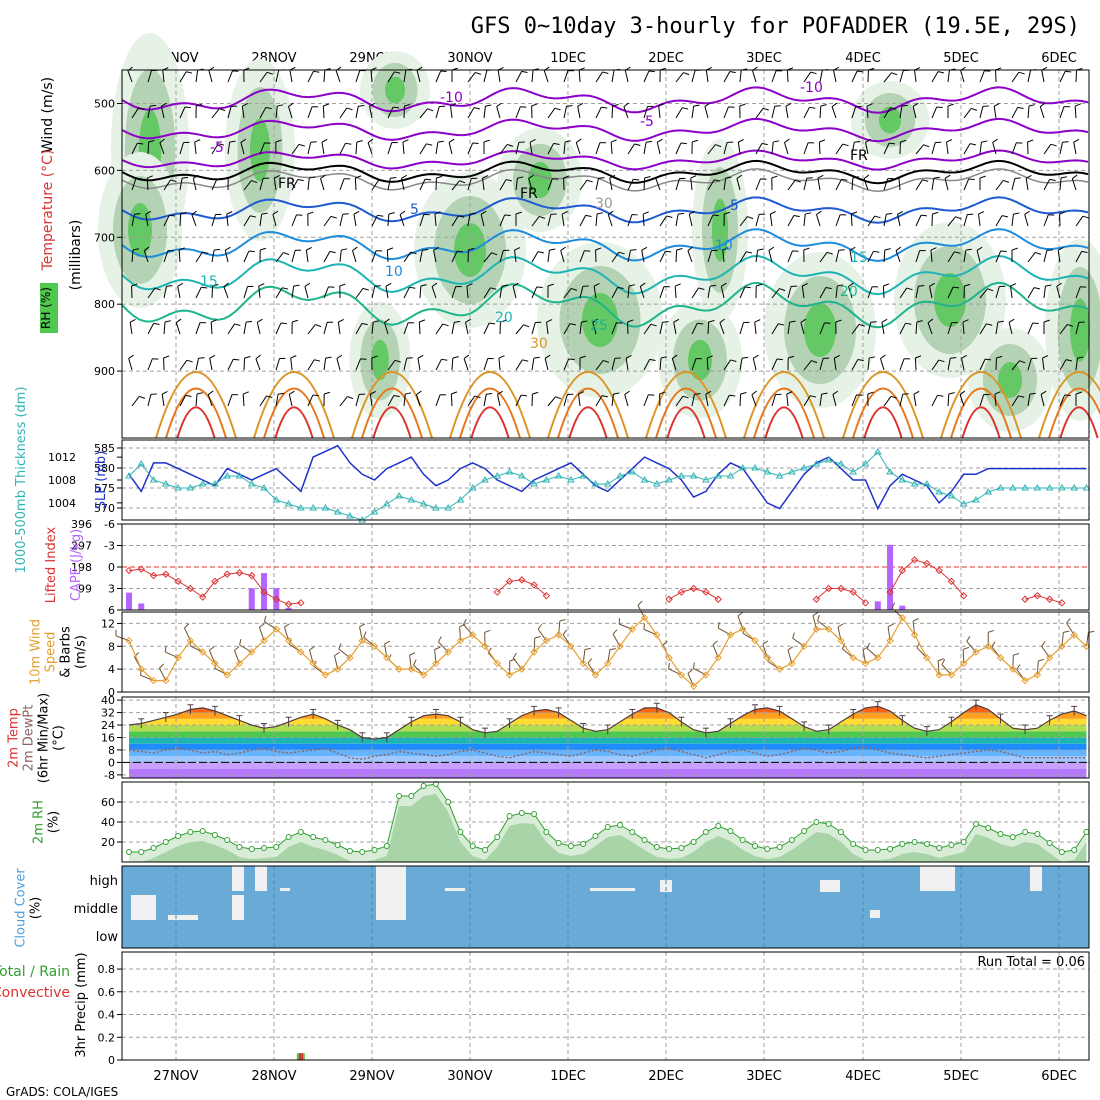  What do you see at coordinates (35, 972) in the screenshot?
I see `precip-legend-total: Total / Rain` at bounding box center [35, 972].